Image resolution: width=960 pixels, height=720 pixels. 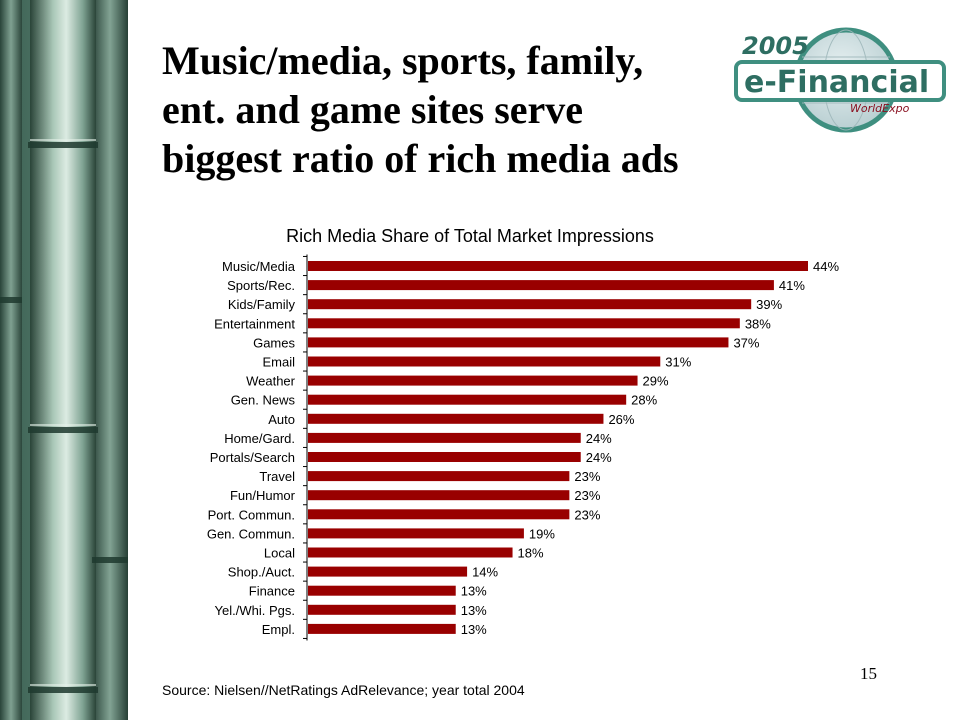 What do you see at coordinates (420, 158) in the screenshot?
I see `slide-title-line: biggest ratio of rich media ads` at bounding box center [420, 158].